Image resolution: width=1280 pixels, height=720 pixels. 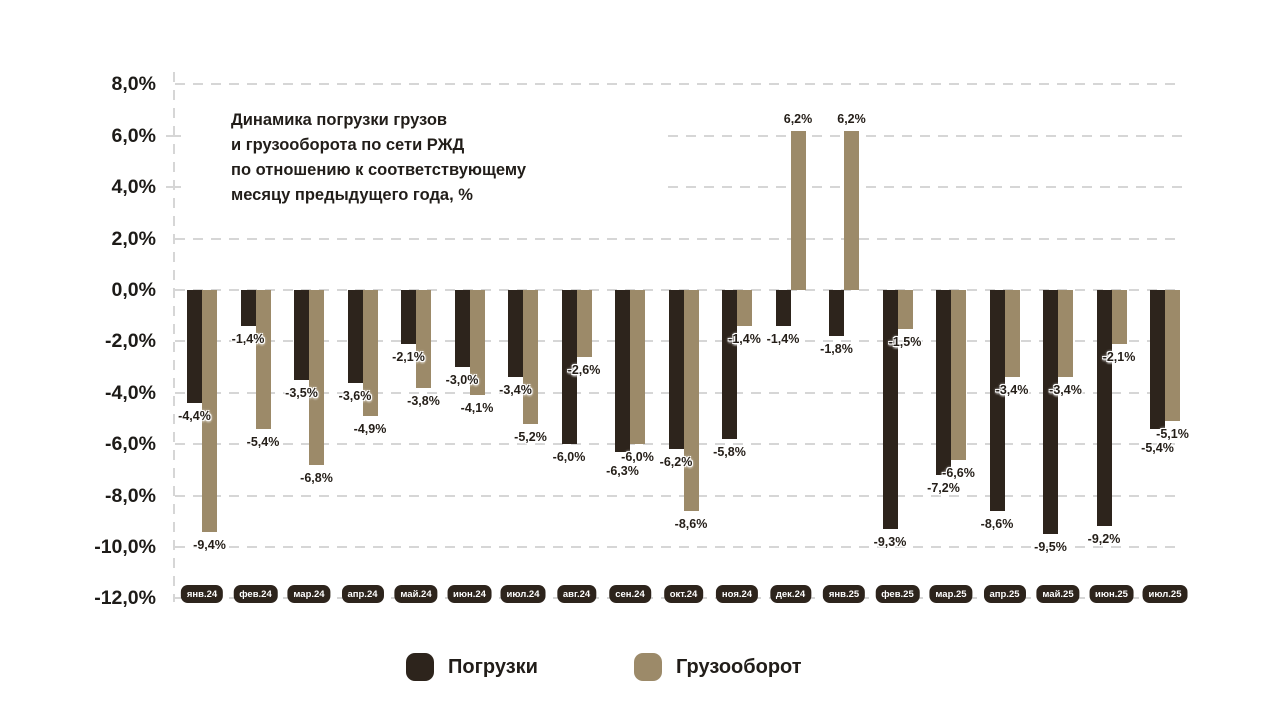 What do you see at coordinates (1104, 539) in the screenshot?
I see `data-label-pogruzki: -9,2%` at bounding box center [1104, 539].